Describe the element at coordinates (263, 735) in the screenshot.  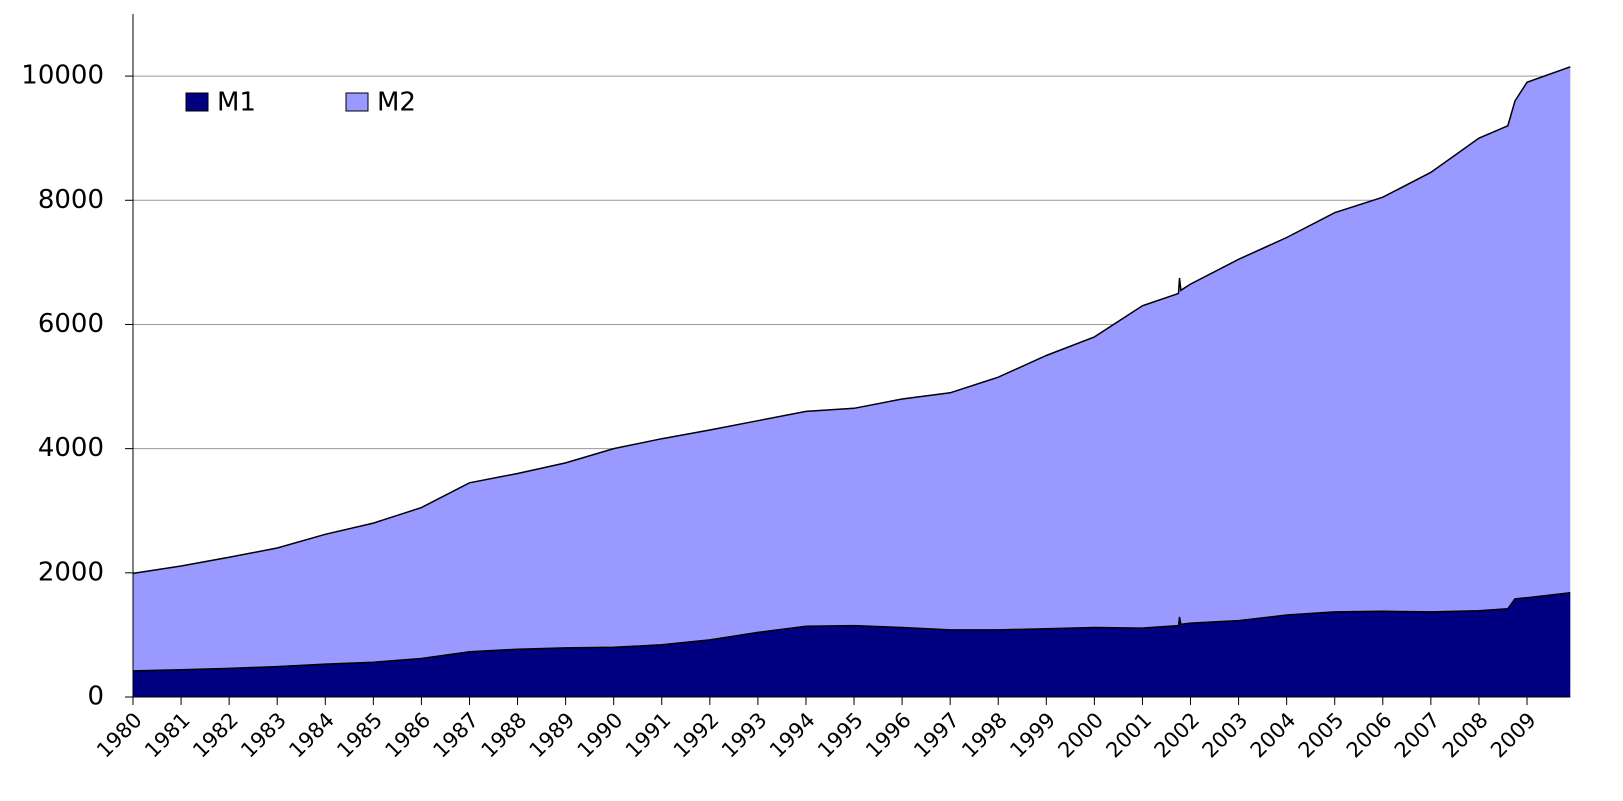
I see `x-tick-label: 1983` at that location.